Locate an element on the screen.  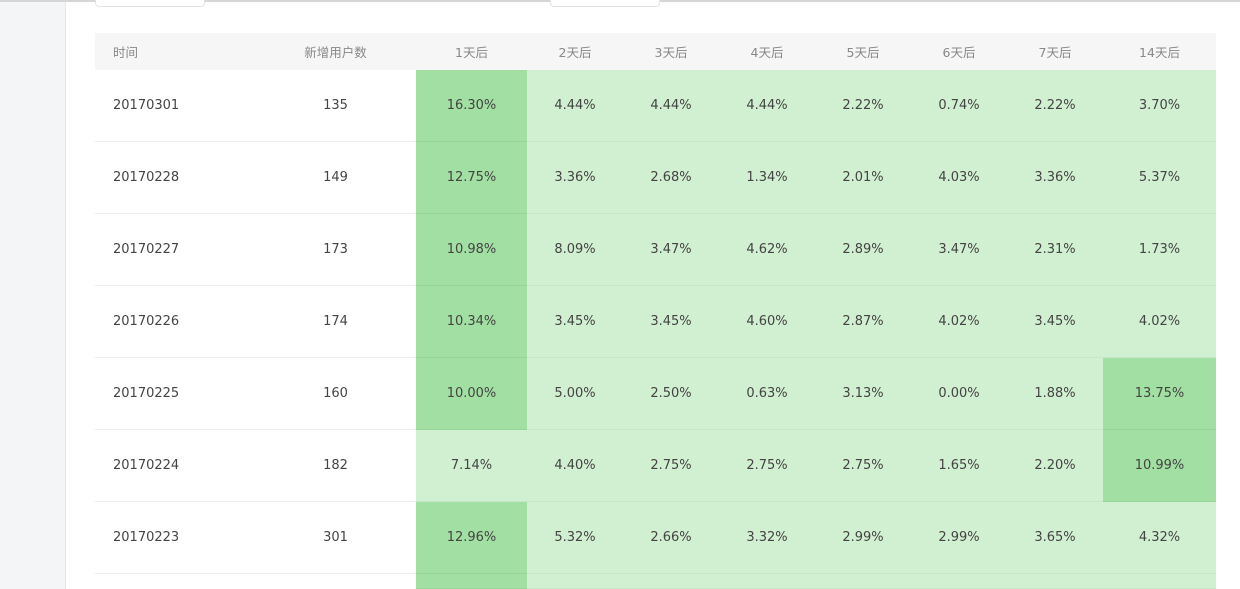
cell-day-3: 3.45% is located at coordinates (671, 321).